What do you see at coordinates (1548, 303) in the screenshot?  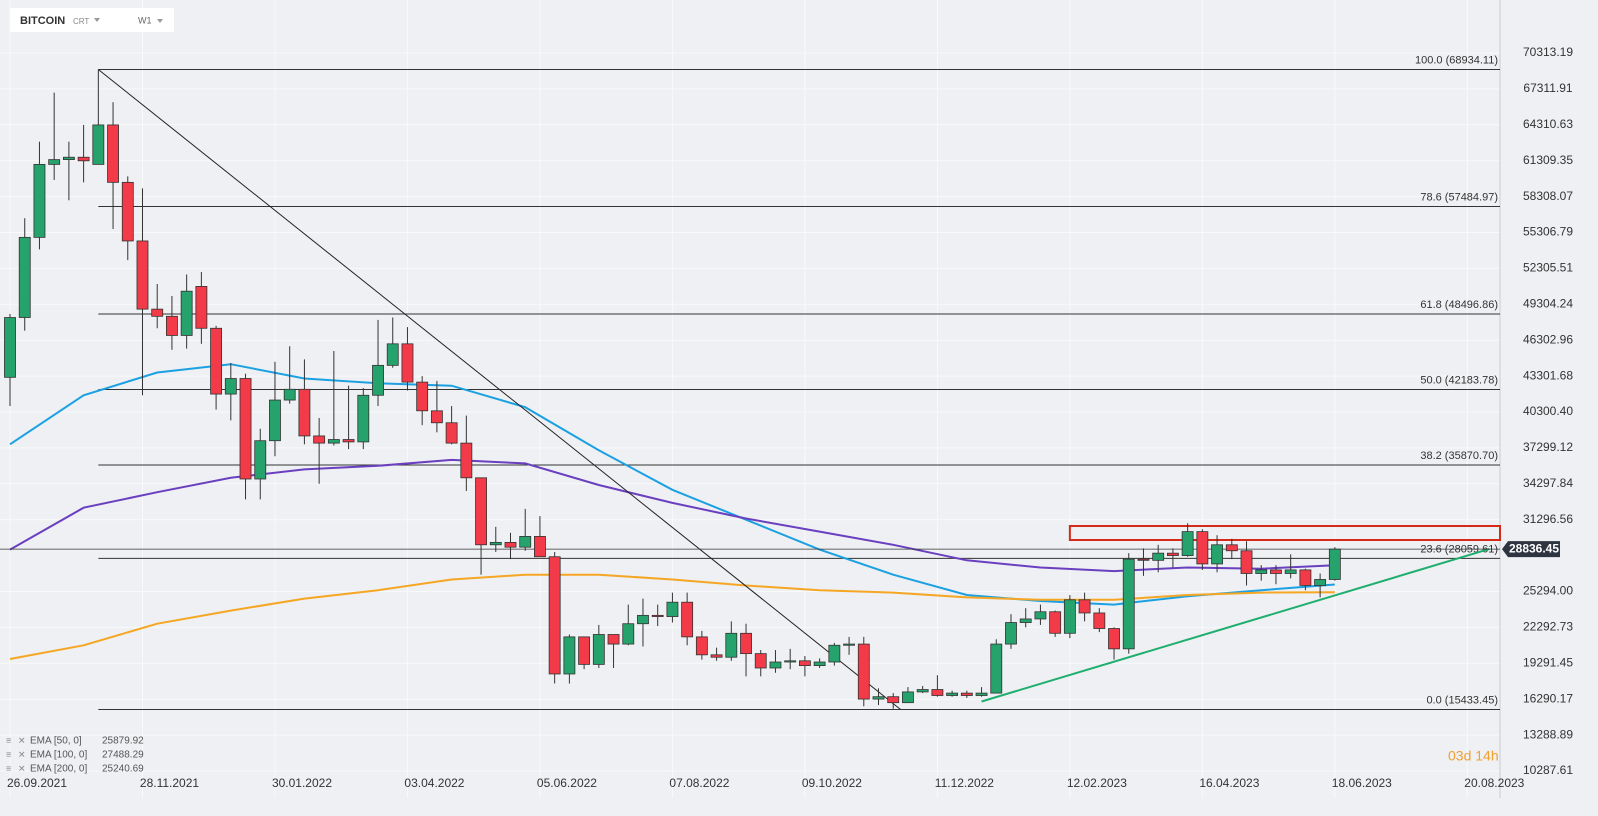 I see `y-tick-label: 49304.24` at bounding box center [1548, 303].